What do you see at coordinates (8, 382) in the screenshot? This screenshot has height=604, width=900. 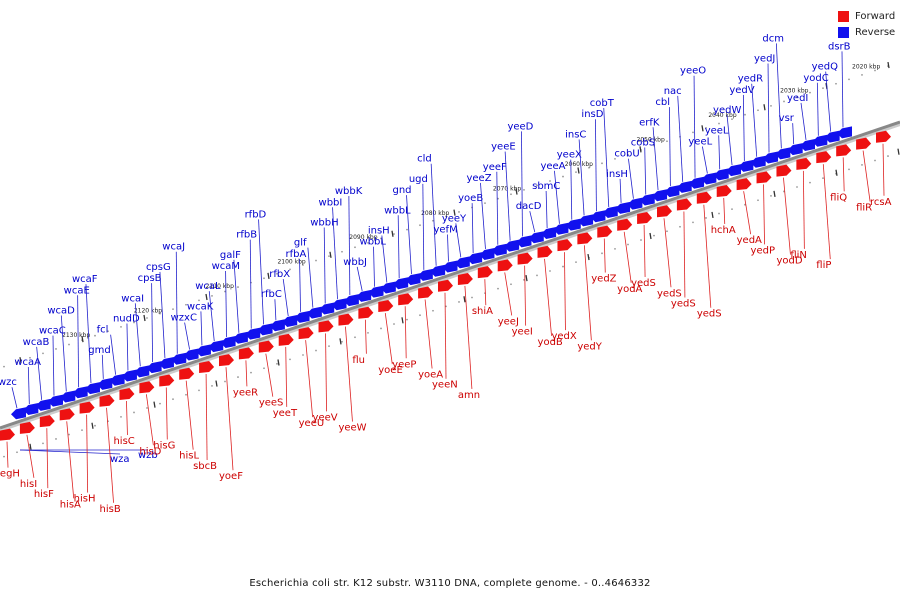 I see `reverse-gene-label: wzc` at bounding box center [8, 382].